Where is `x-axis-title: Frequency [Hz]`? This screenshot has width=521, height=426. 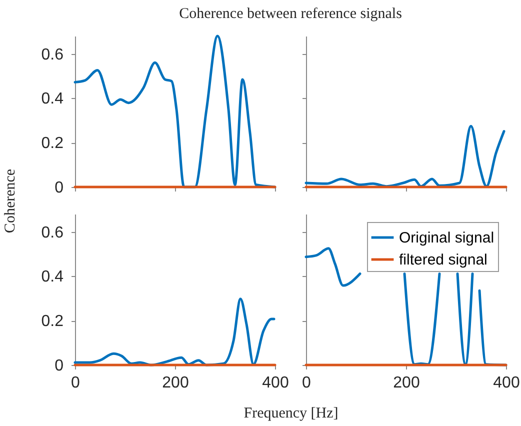
x-axis-title: Frequency [Hz] is located at coordinates (291, 414).